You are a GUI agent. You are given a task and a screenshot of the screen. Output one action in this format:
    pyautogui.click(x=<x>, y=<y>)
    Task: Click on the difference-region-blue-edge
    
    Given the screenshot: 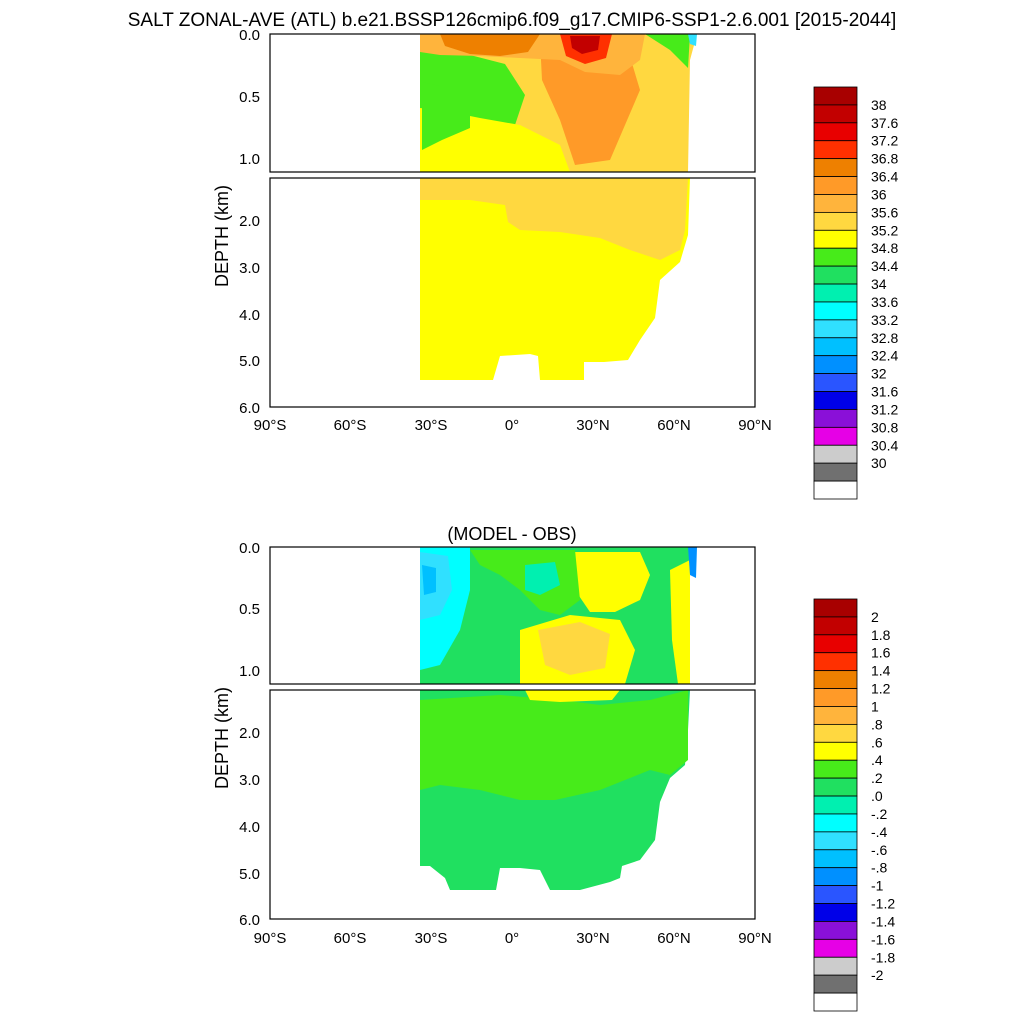 What is the action you would take?
    pyautogui.click(x=692, y=562)
    